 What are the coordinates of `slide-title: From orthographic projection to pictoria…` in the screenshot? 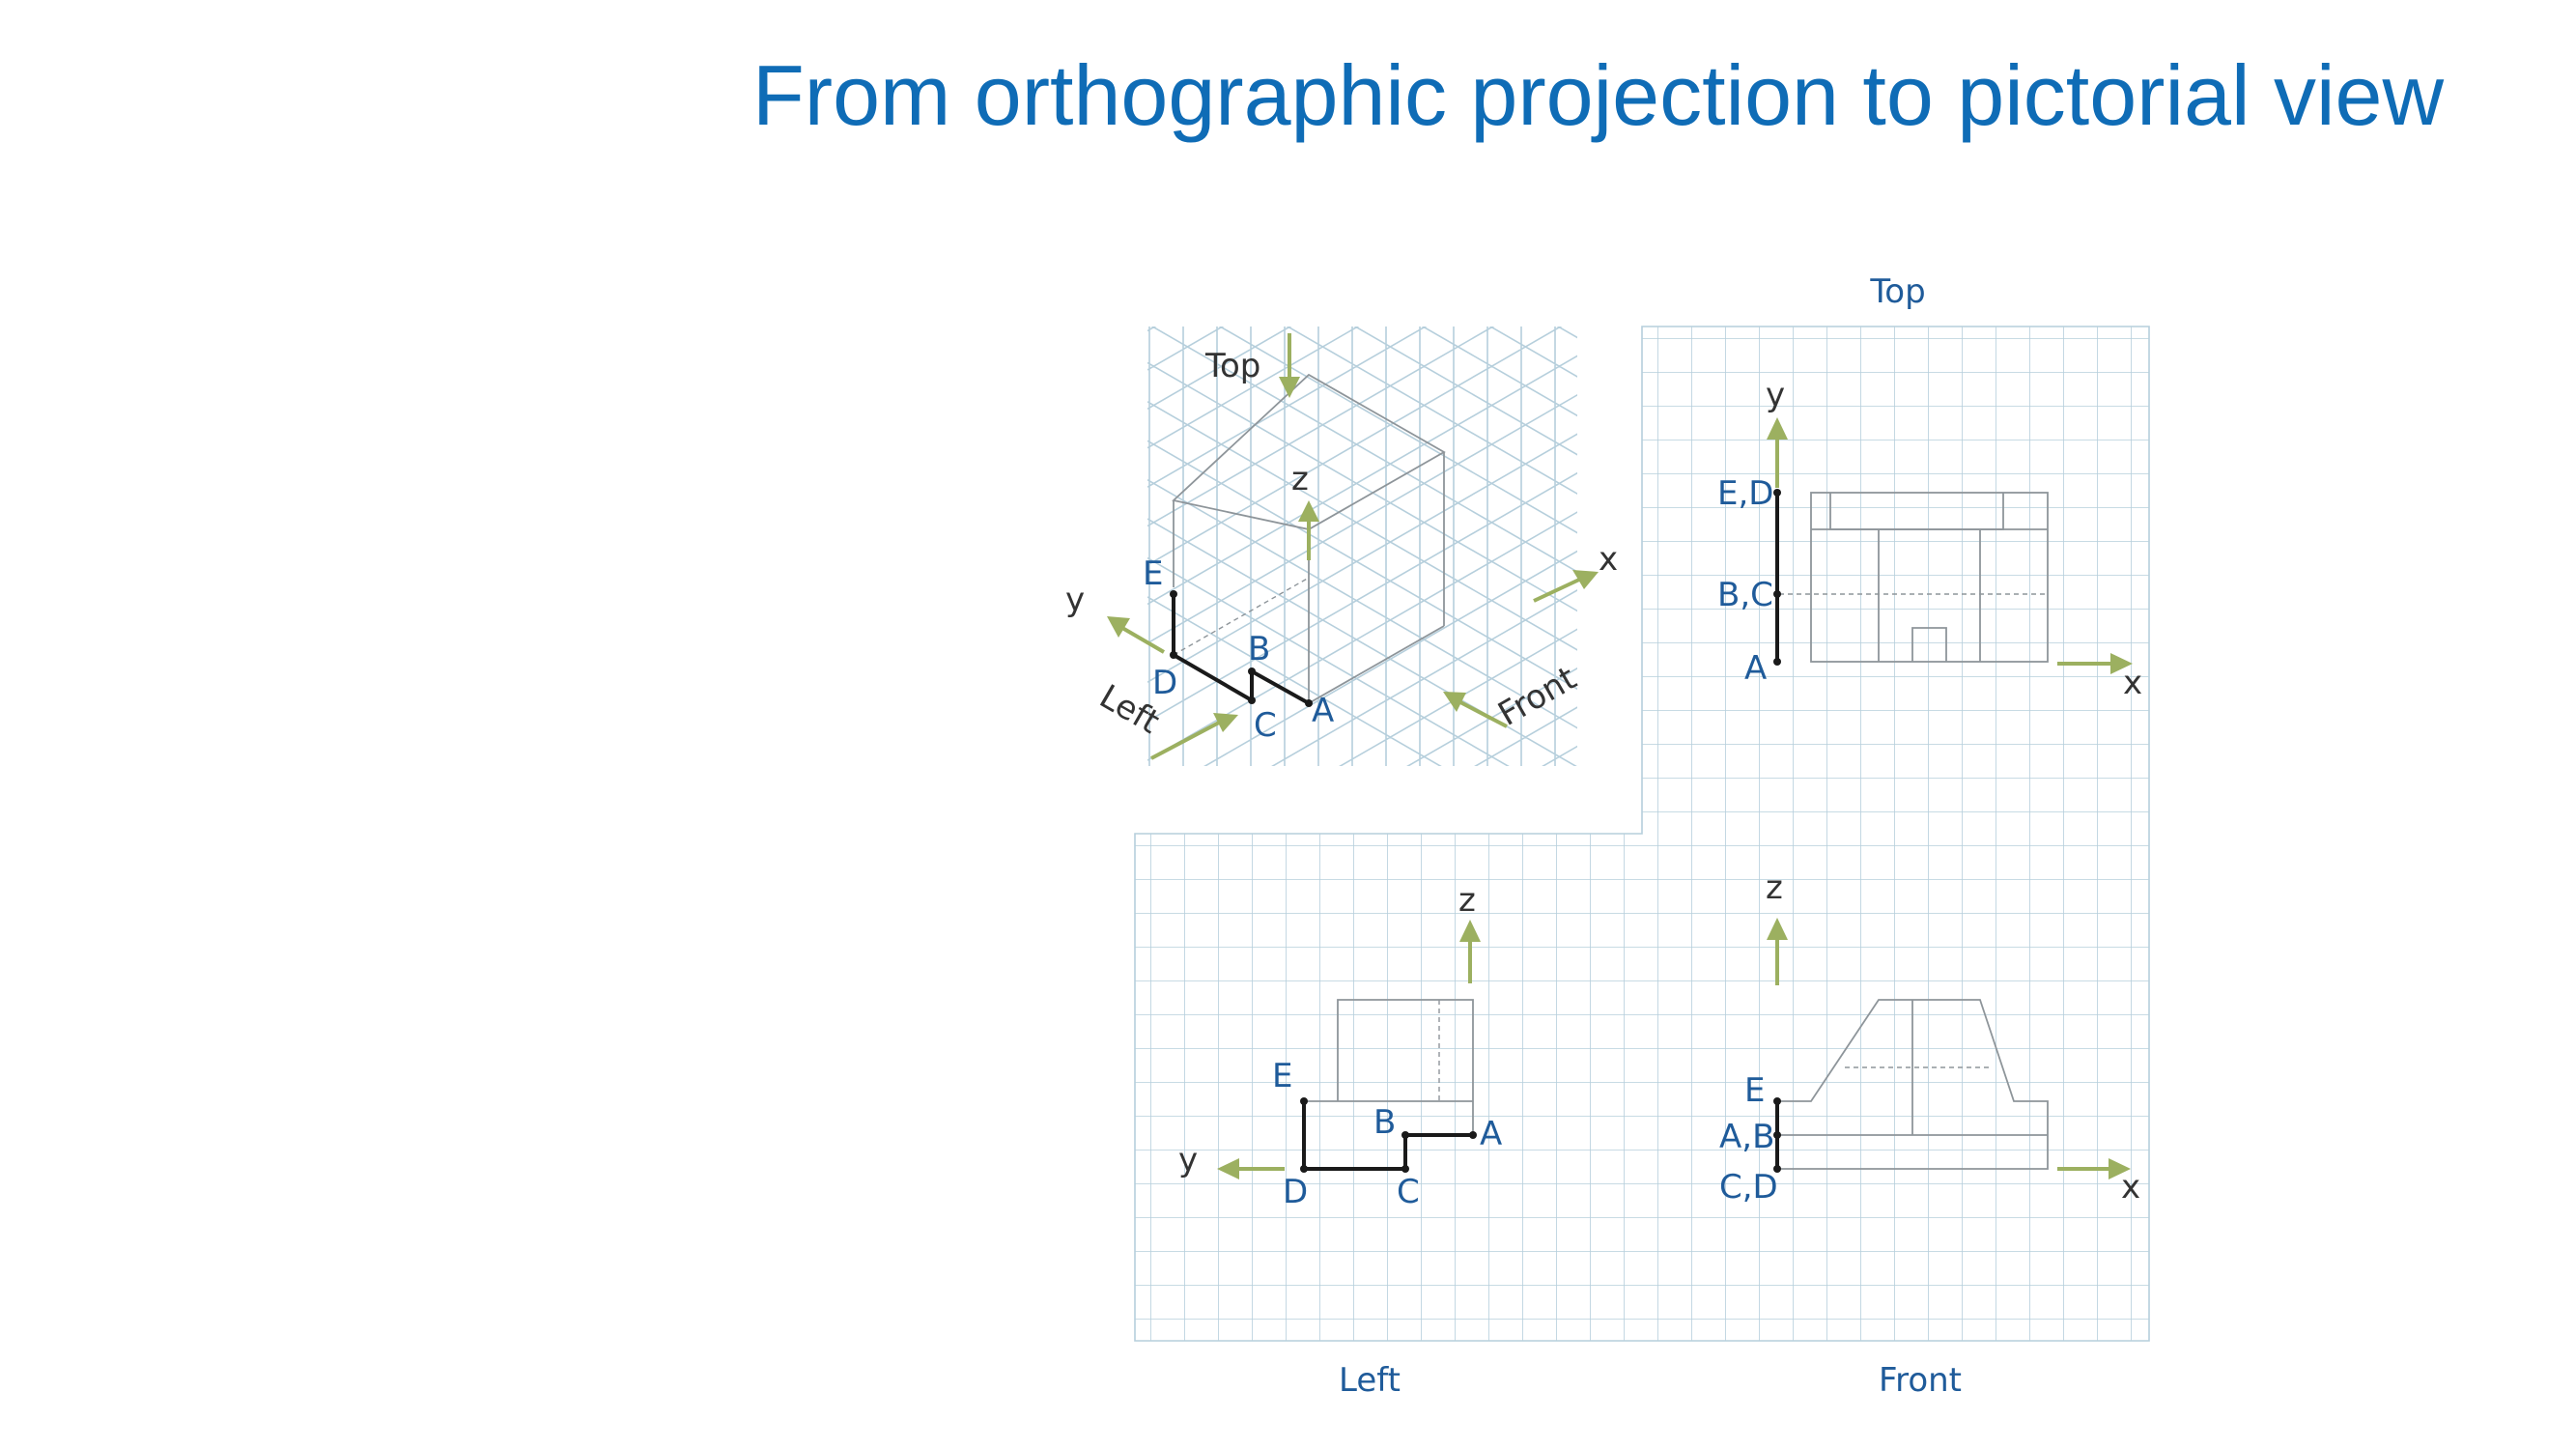 It's located at (1598, 95).